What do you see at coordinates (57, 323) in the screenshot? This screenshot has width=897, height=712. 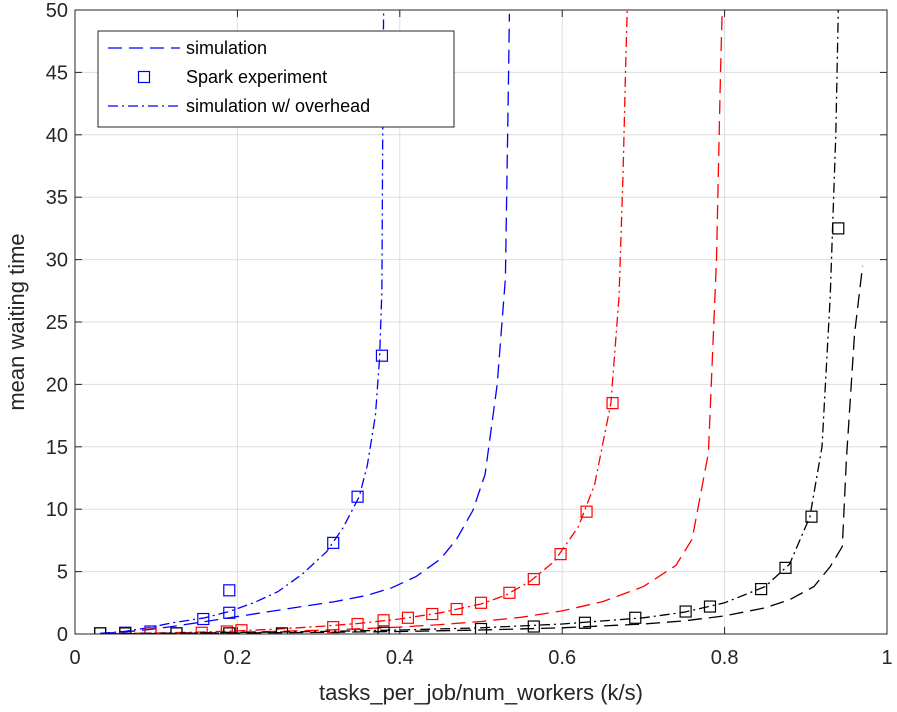 I see `y-tick-label: 25` at bounding box center [57, 323].